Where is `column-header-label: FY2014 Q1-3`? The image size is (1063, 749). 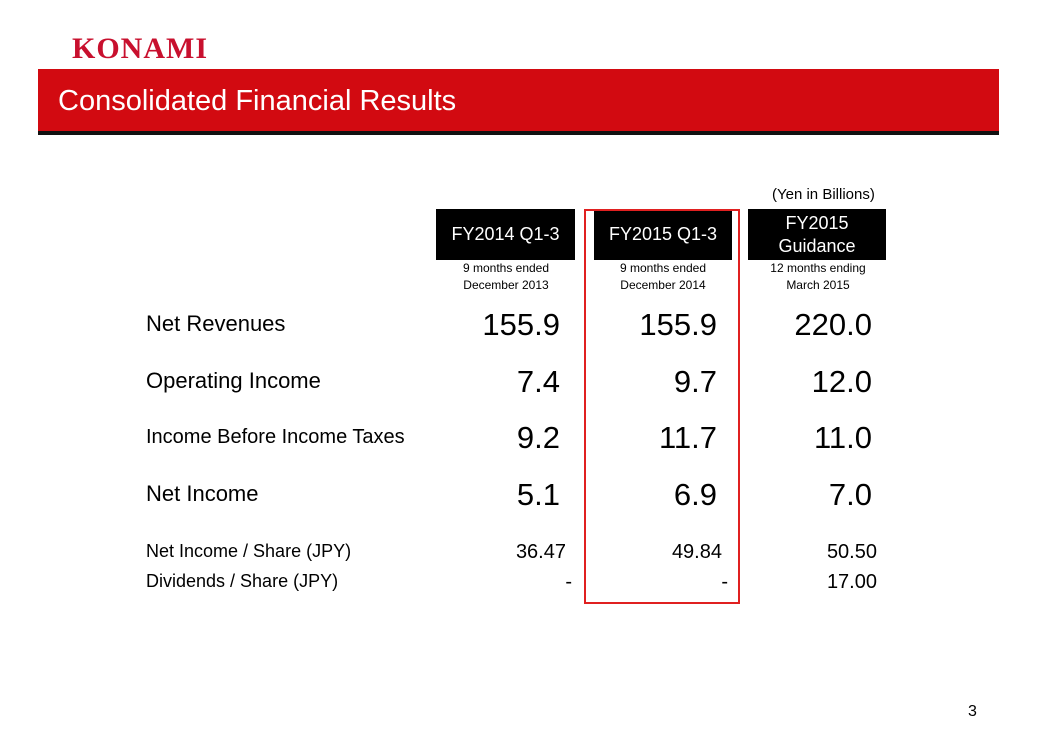
column-header-label: FY2014 Q1-3 is located at coordinates (505, 234).